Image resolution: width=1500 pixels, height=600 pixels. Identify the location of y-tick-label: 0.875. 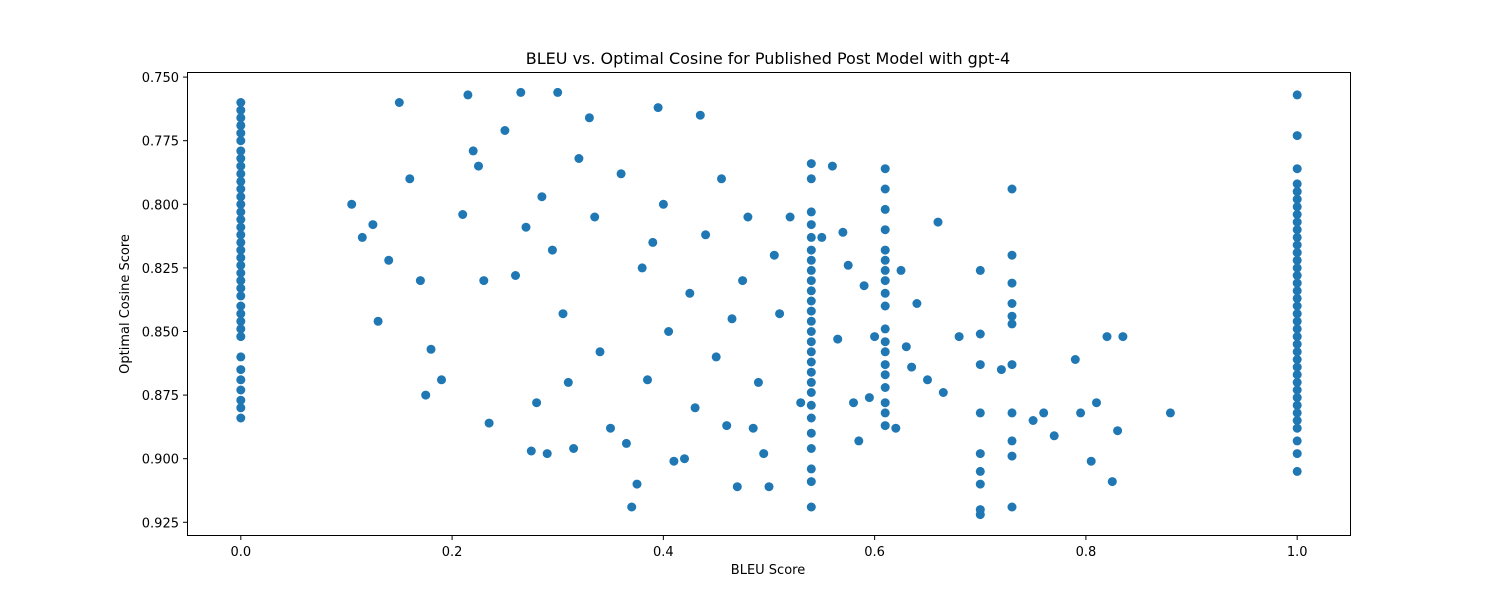
(160, 396).